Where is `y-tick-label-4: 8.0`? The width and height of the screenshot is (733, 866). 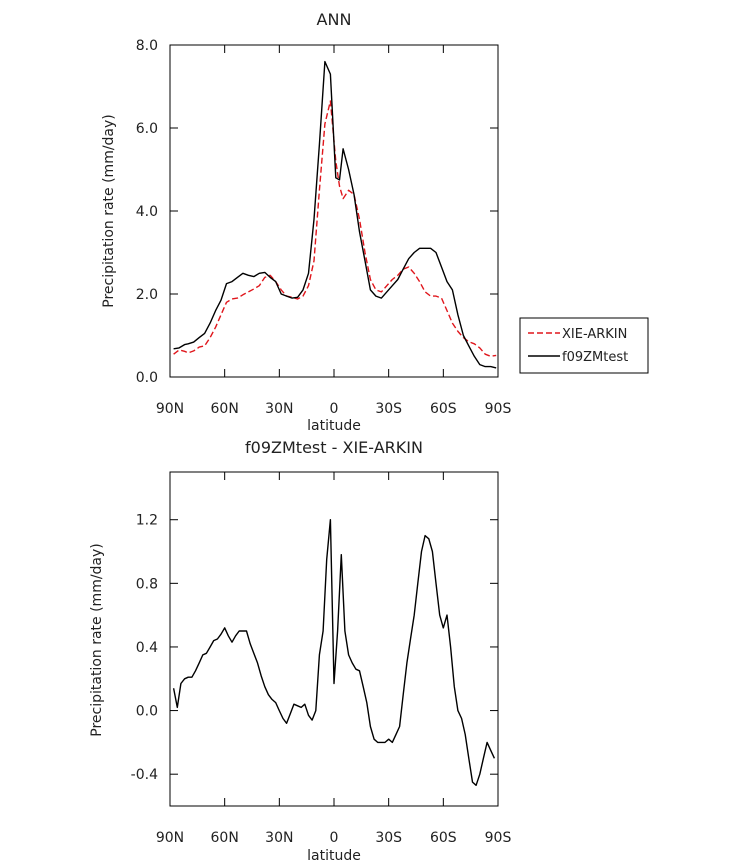 y-tick-label-4: 8.0 is located at coordinates (147, 46).